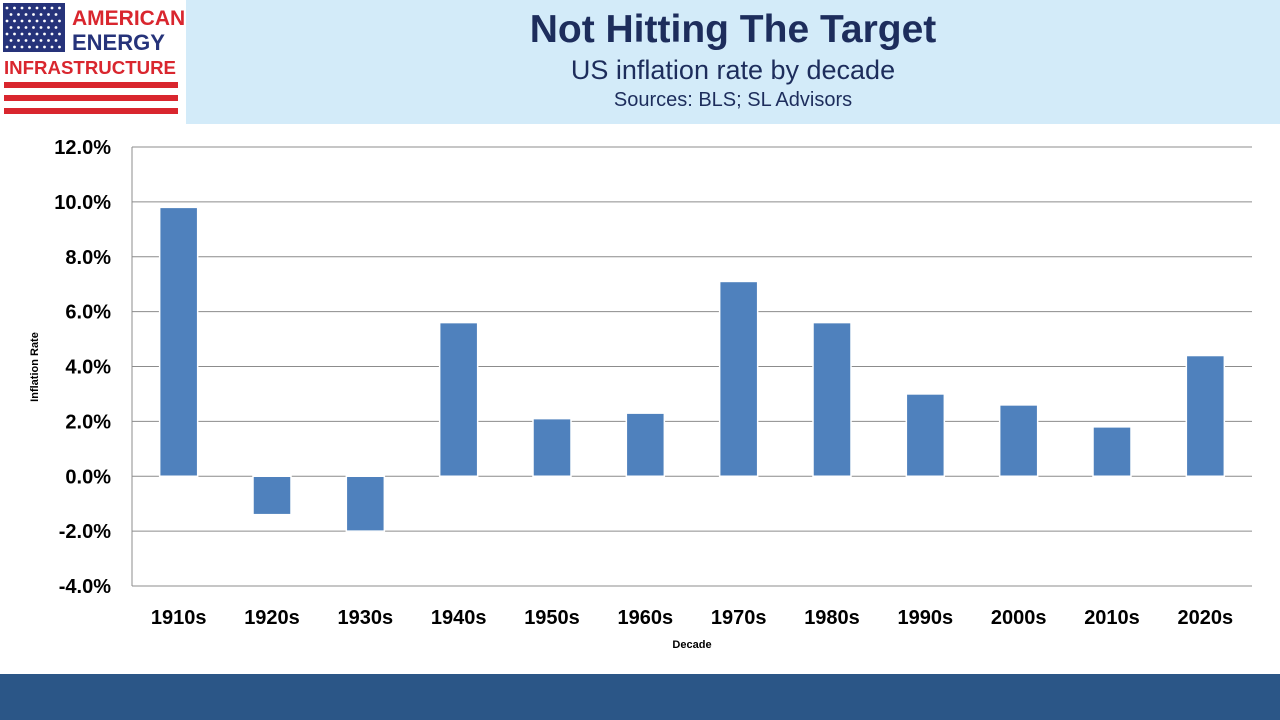 This screenshot has height=720, width=1280. What do you see at coordinates (739, 618) in the screenshot?
I see `x-tick-label: 1970s` at bounding box center [739, 618].